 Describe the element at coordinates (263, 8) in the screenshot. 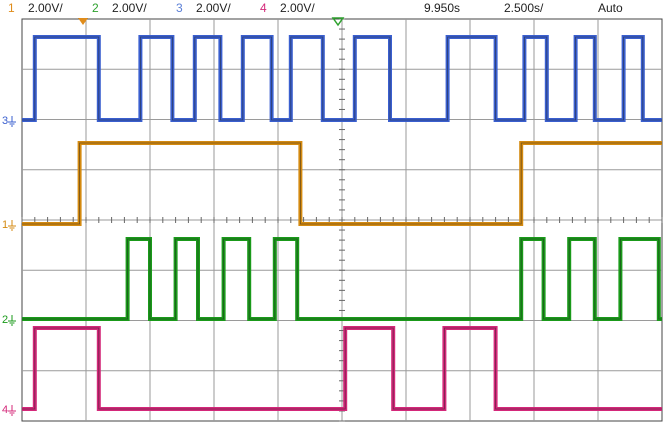

I see `ch4-number: 4` at that location.